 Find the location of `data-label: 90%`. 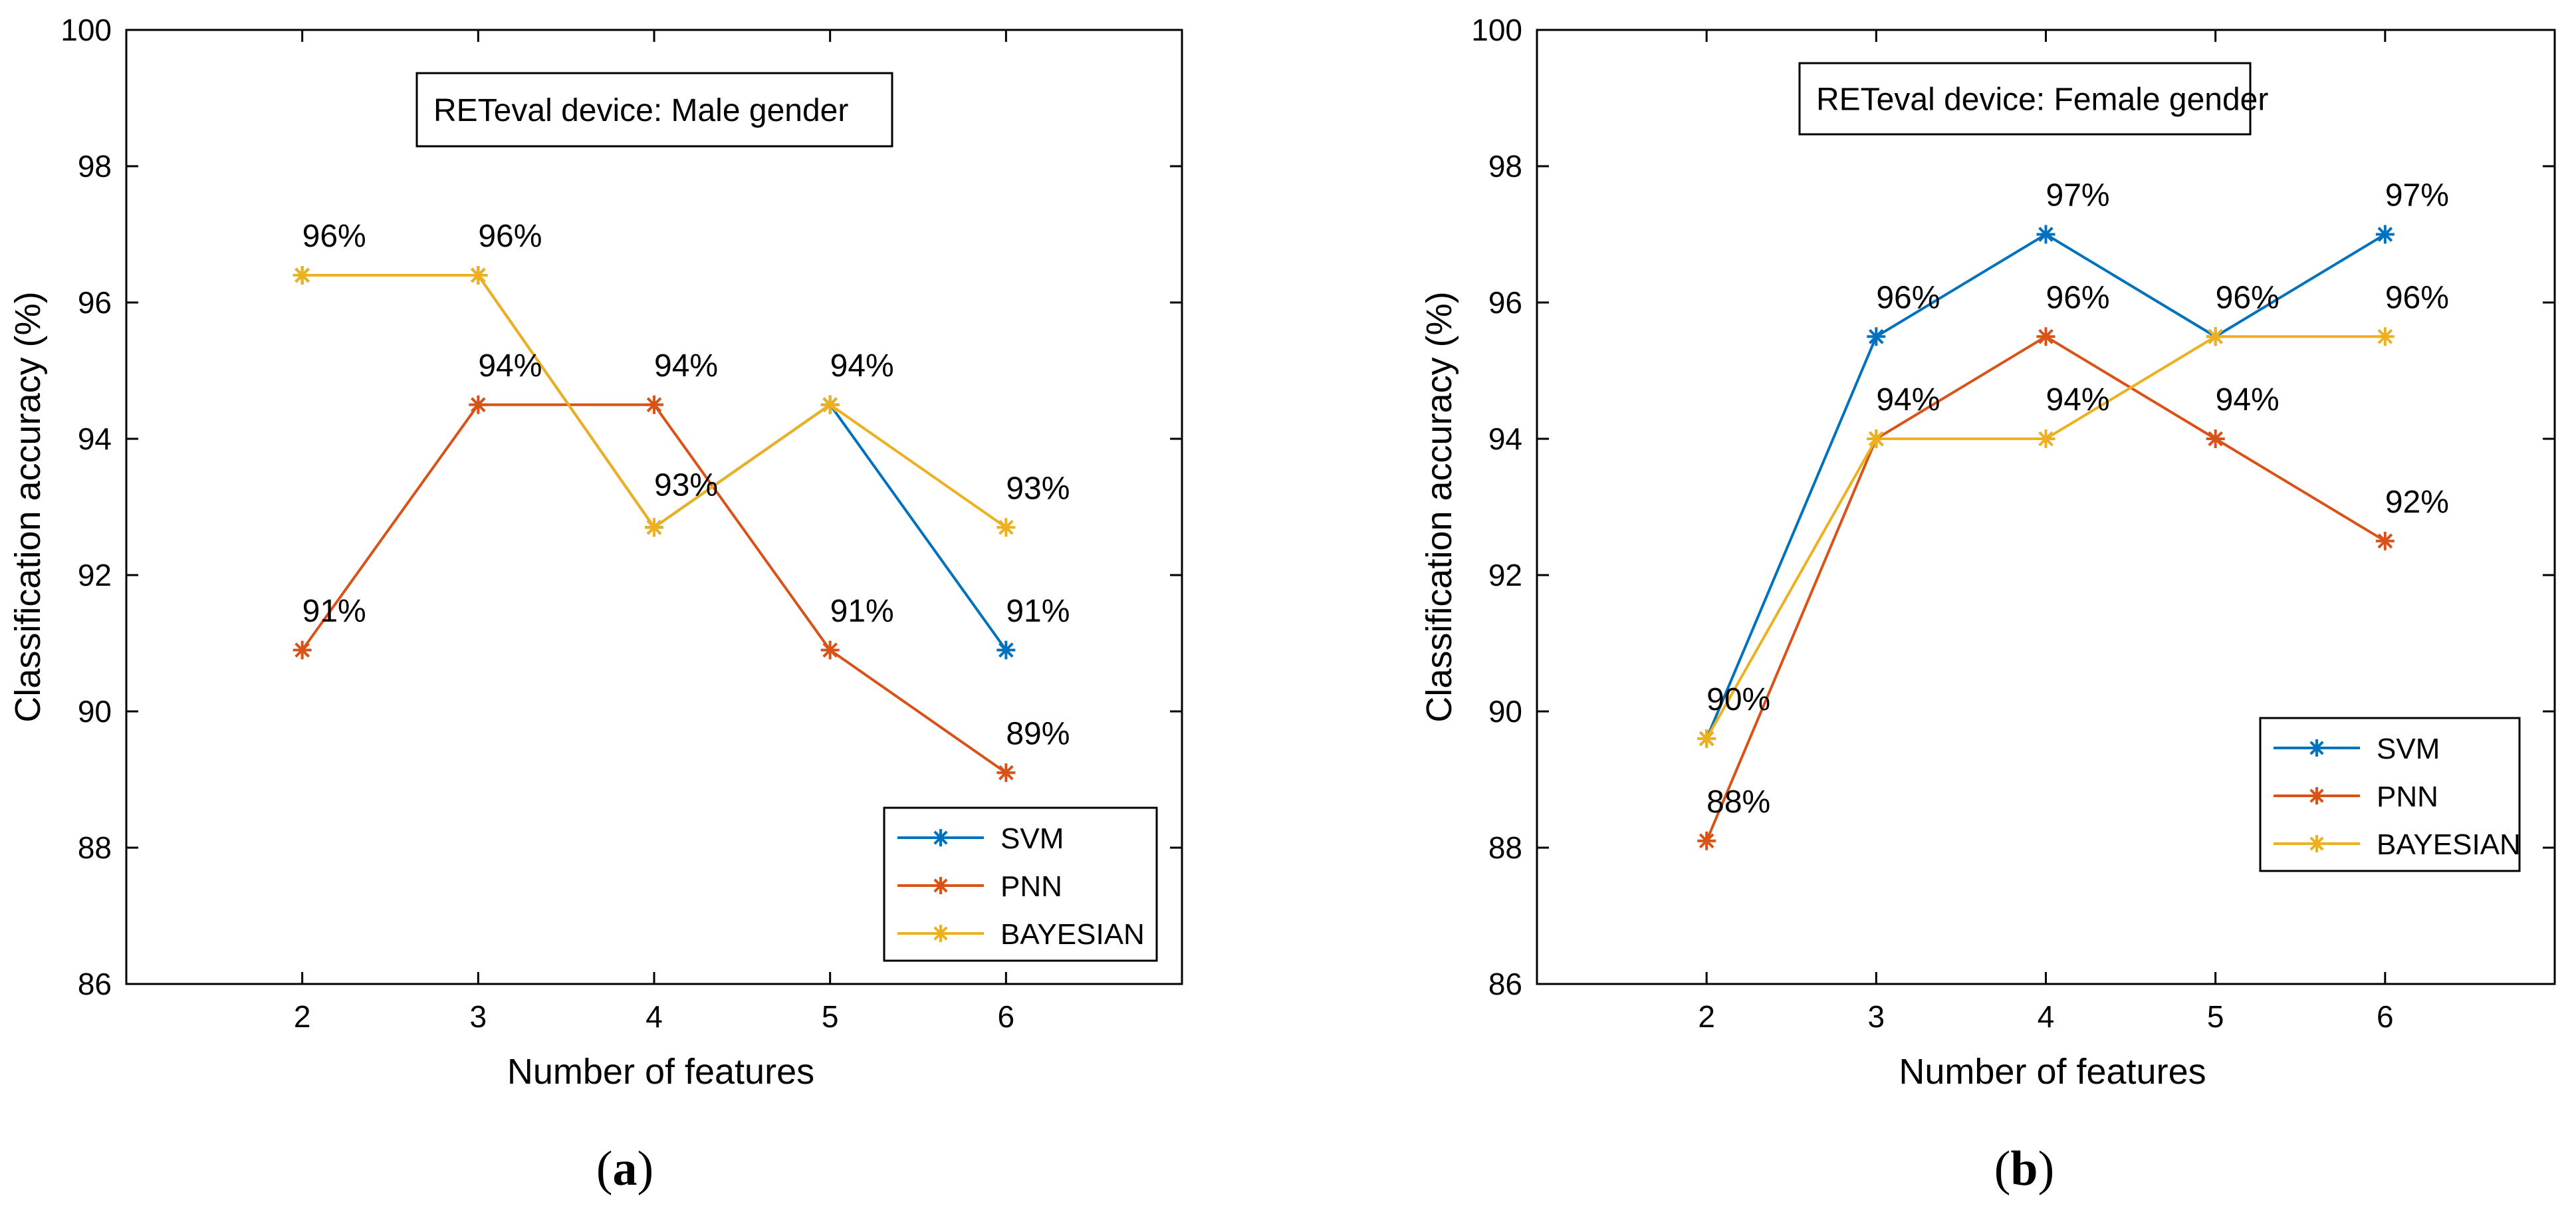

data-label: 90% is located at coordinates (1738, 699).